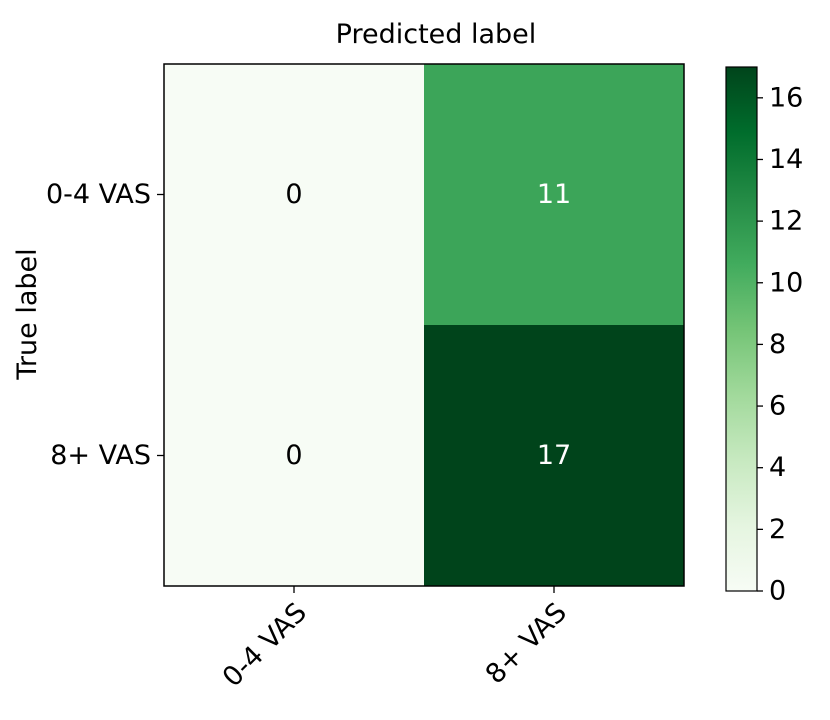 The image size is (830, 720). I want to click on colorbar-tick-label: 16, so click(786, 97).